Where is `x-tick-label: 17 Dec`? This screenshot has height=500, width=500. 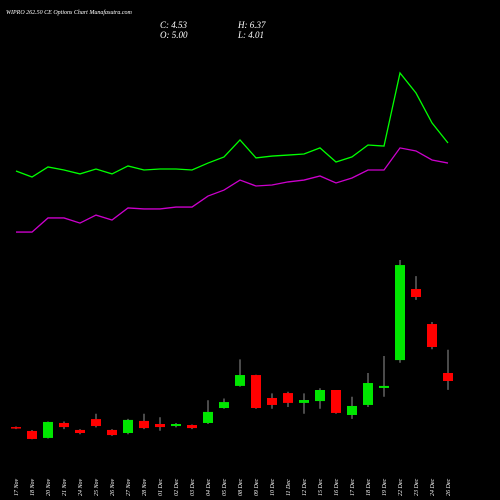
x-tick-label: 17 Dec is located at coordinates (353, 487).